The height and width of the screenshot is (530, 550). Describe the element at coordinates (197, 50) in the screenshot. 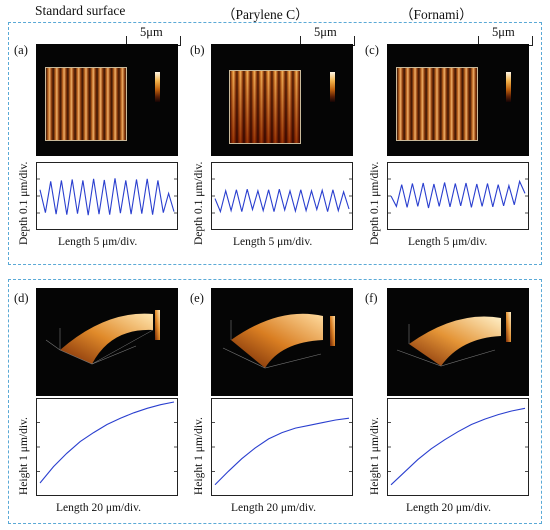

I see `panel-label-b: (b)` at that location.